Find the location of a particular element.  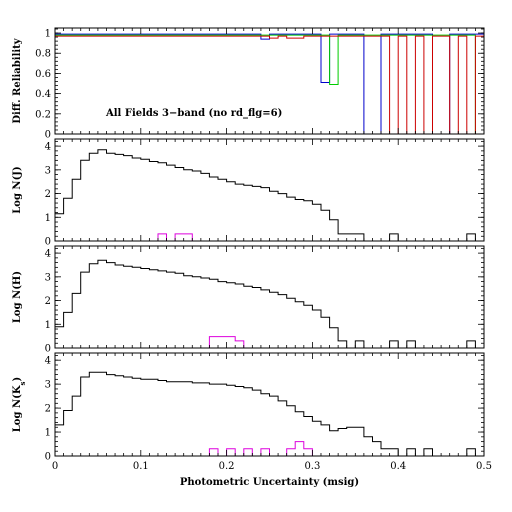

x-tick-label: 0 is located at coordinates (55, 466).